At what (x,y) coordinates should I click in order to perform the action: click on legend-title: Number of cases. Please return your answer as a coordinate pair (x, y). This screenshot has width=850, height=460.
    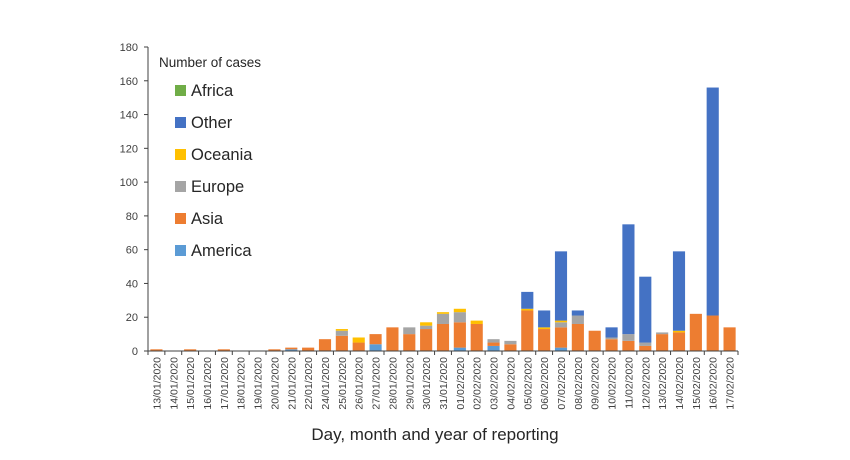
    Looking at the image, I should click on (210, 62).